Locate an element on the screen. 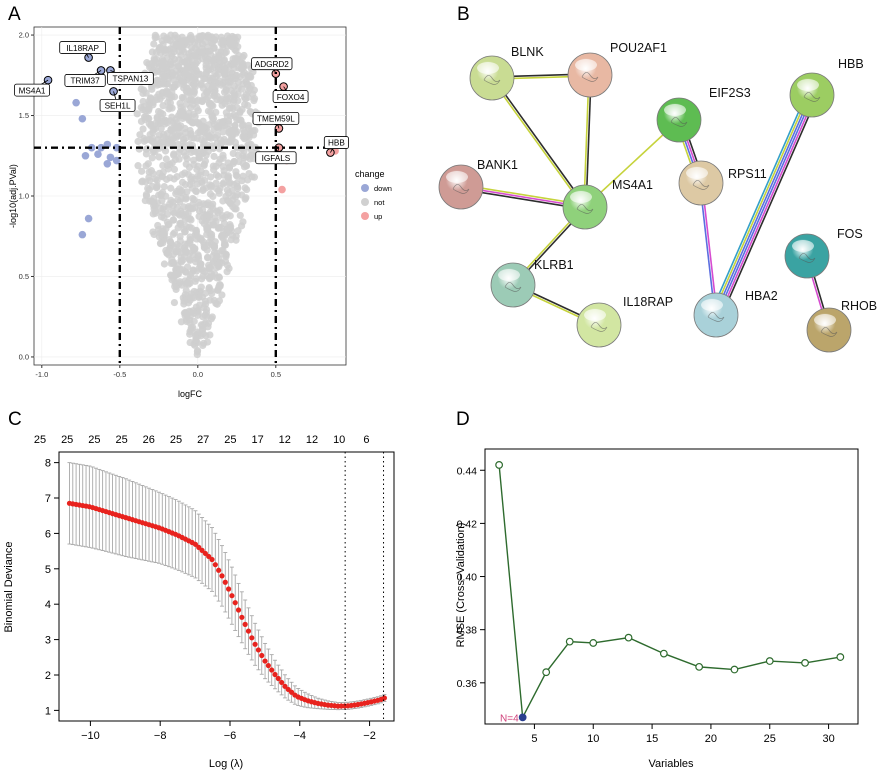 This screenshot has height=773, width=886. volcano-axes: -1.0 -0.5 0.0 0.5 0.0 0.5 1.0 1.5 2.0 is located at coordinates (150, 205).